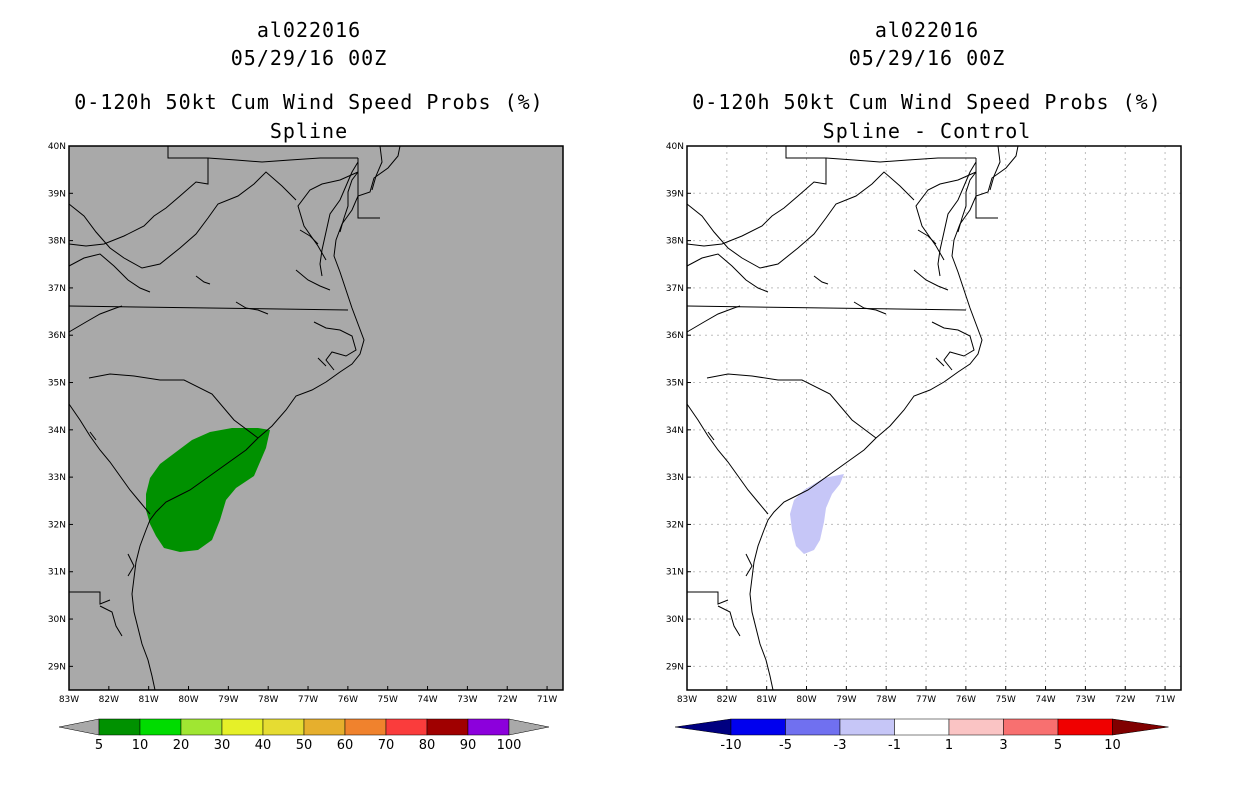  Describe the element at coordinates (675, 431) in the screenshot. I see `lat-tick-label: 34N` at that location.